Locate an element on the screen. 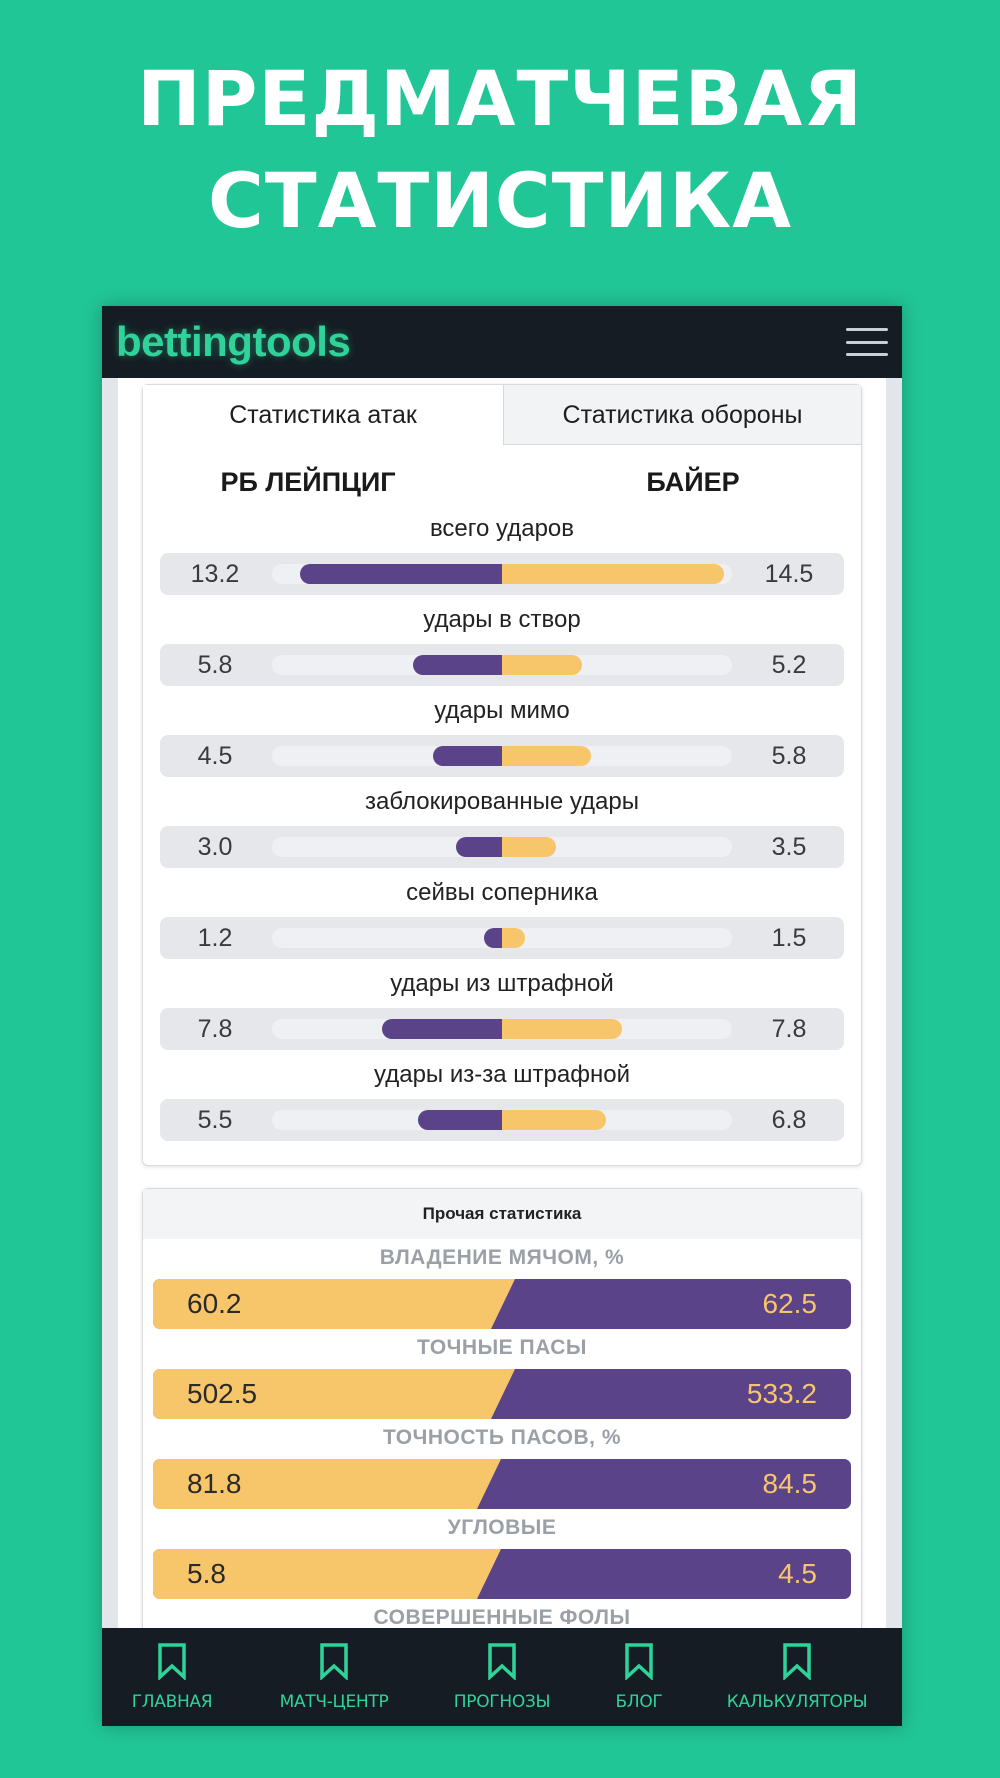 This screenshot has height=1778, width=1000. promo-title: ПРЕДМАТЧЕВАЯ СТАТИСТИКА is located at coordinates (500, 150).